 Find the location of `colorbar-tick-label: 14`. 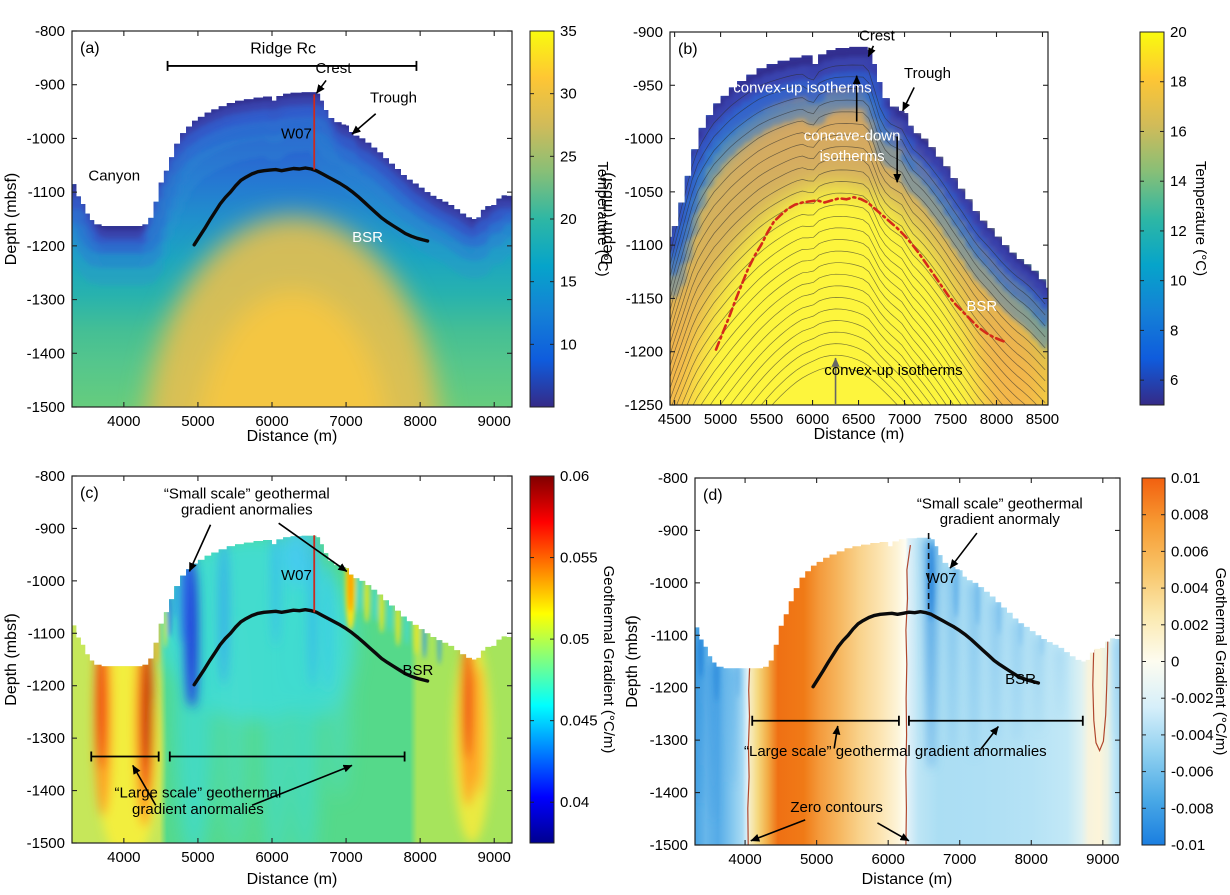

colorbar-tick-label: 14 is located at coordinates (1178, 181).